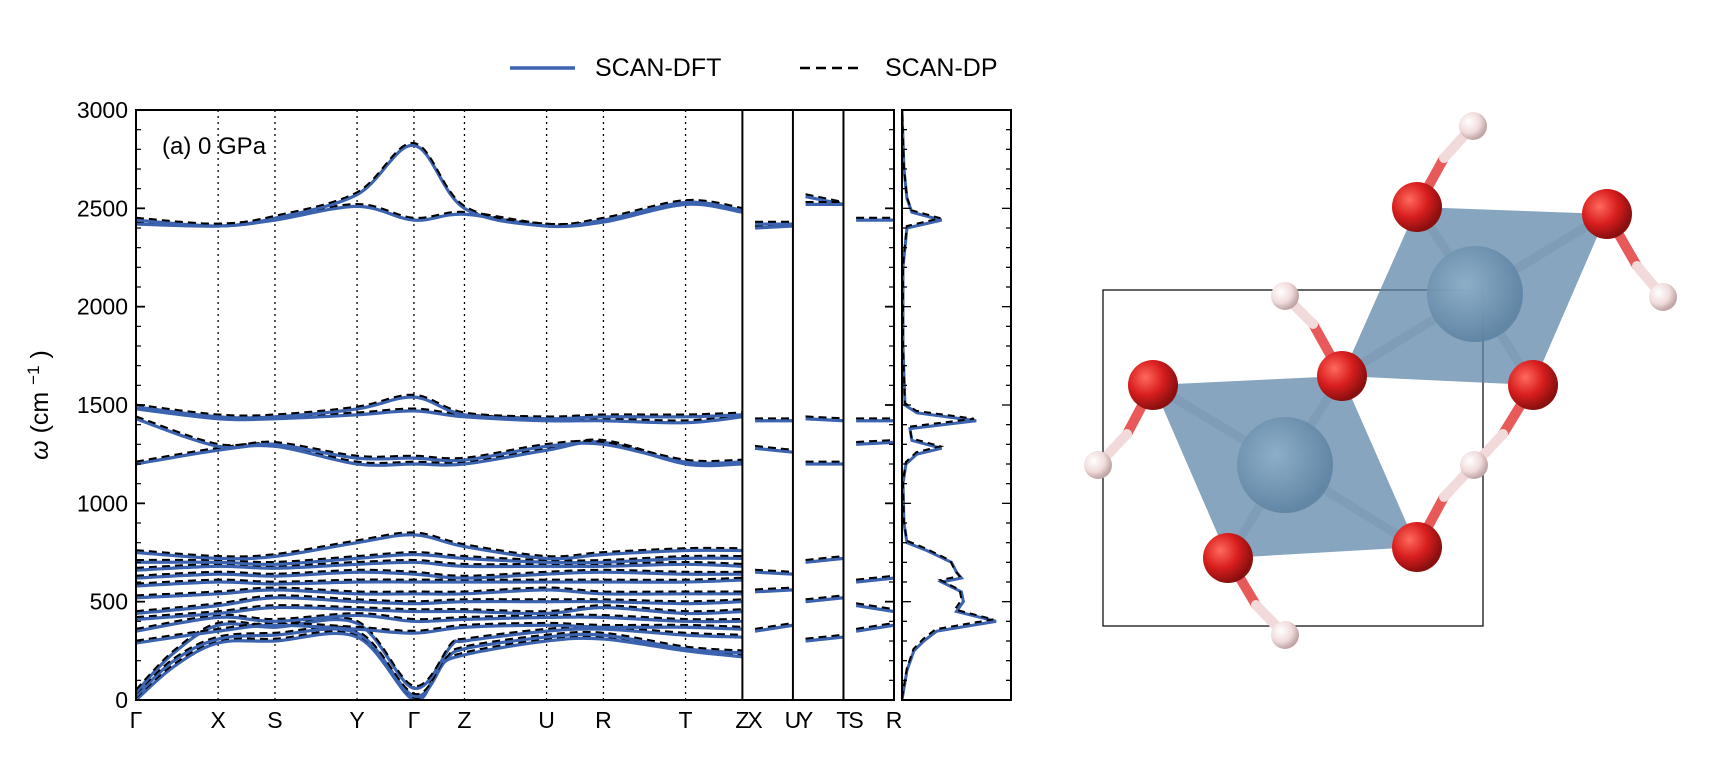 The width and height of the screenshot is (1732, 784). What do you see at coordinates (1285, 465) in the screenshot?
I see `metal-atom-lower` at bounding box center [1285, 465].